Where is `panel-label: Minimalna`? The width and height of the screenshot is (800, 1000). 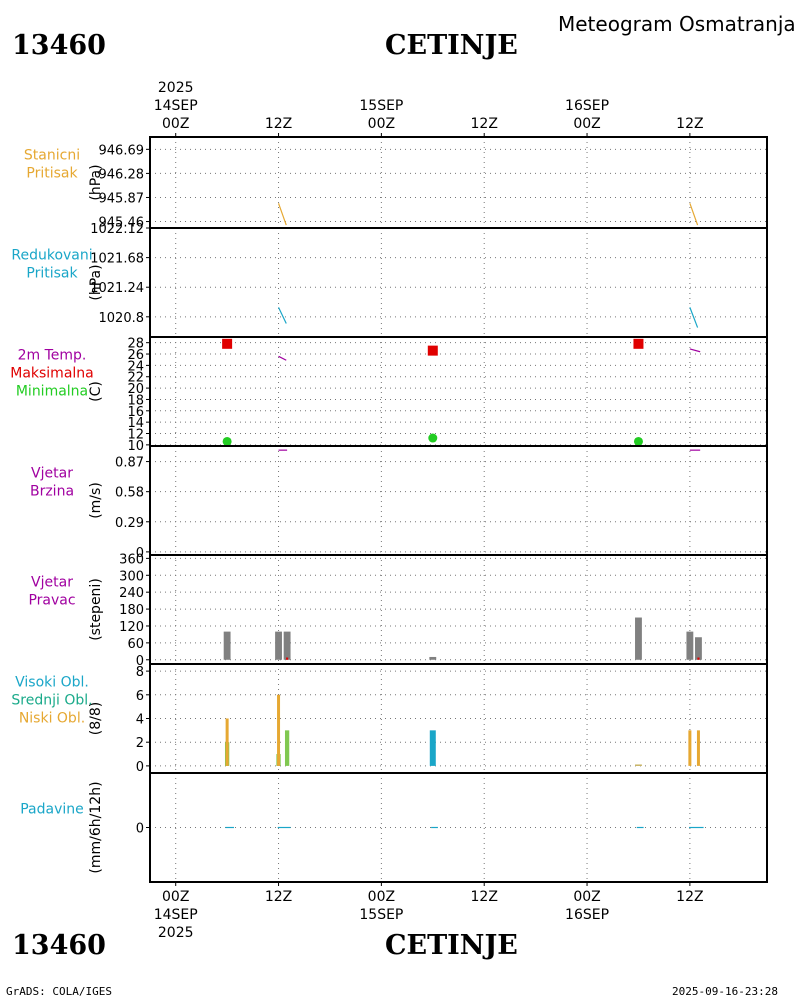
panel-label: Minimalna is located at coordinates (52, 392).